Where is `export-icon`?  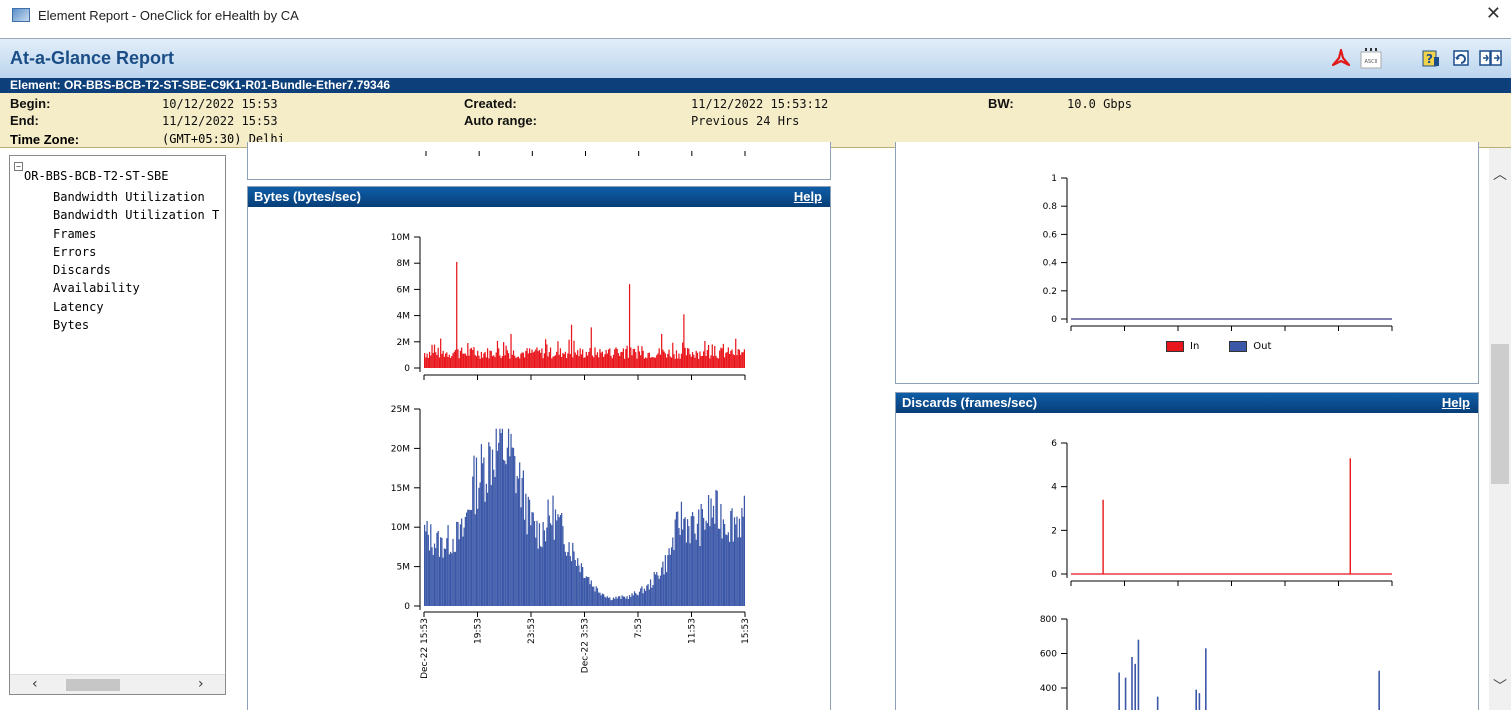
export-icon is located at coordinates (1491, 58).